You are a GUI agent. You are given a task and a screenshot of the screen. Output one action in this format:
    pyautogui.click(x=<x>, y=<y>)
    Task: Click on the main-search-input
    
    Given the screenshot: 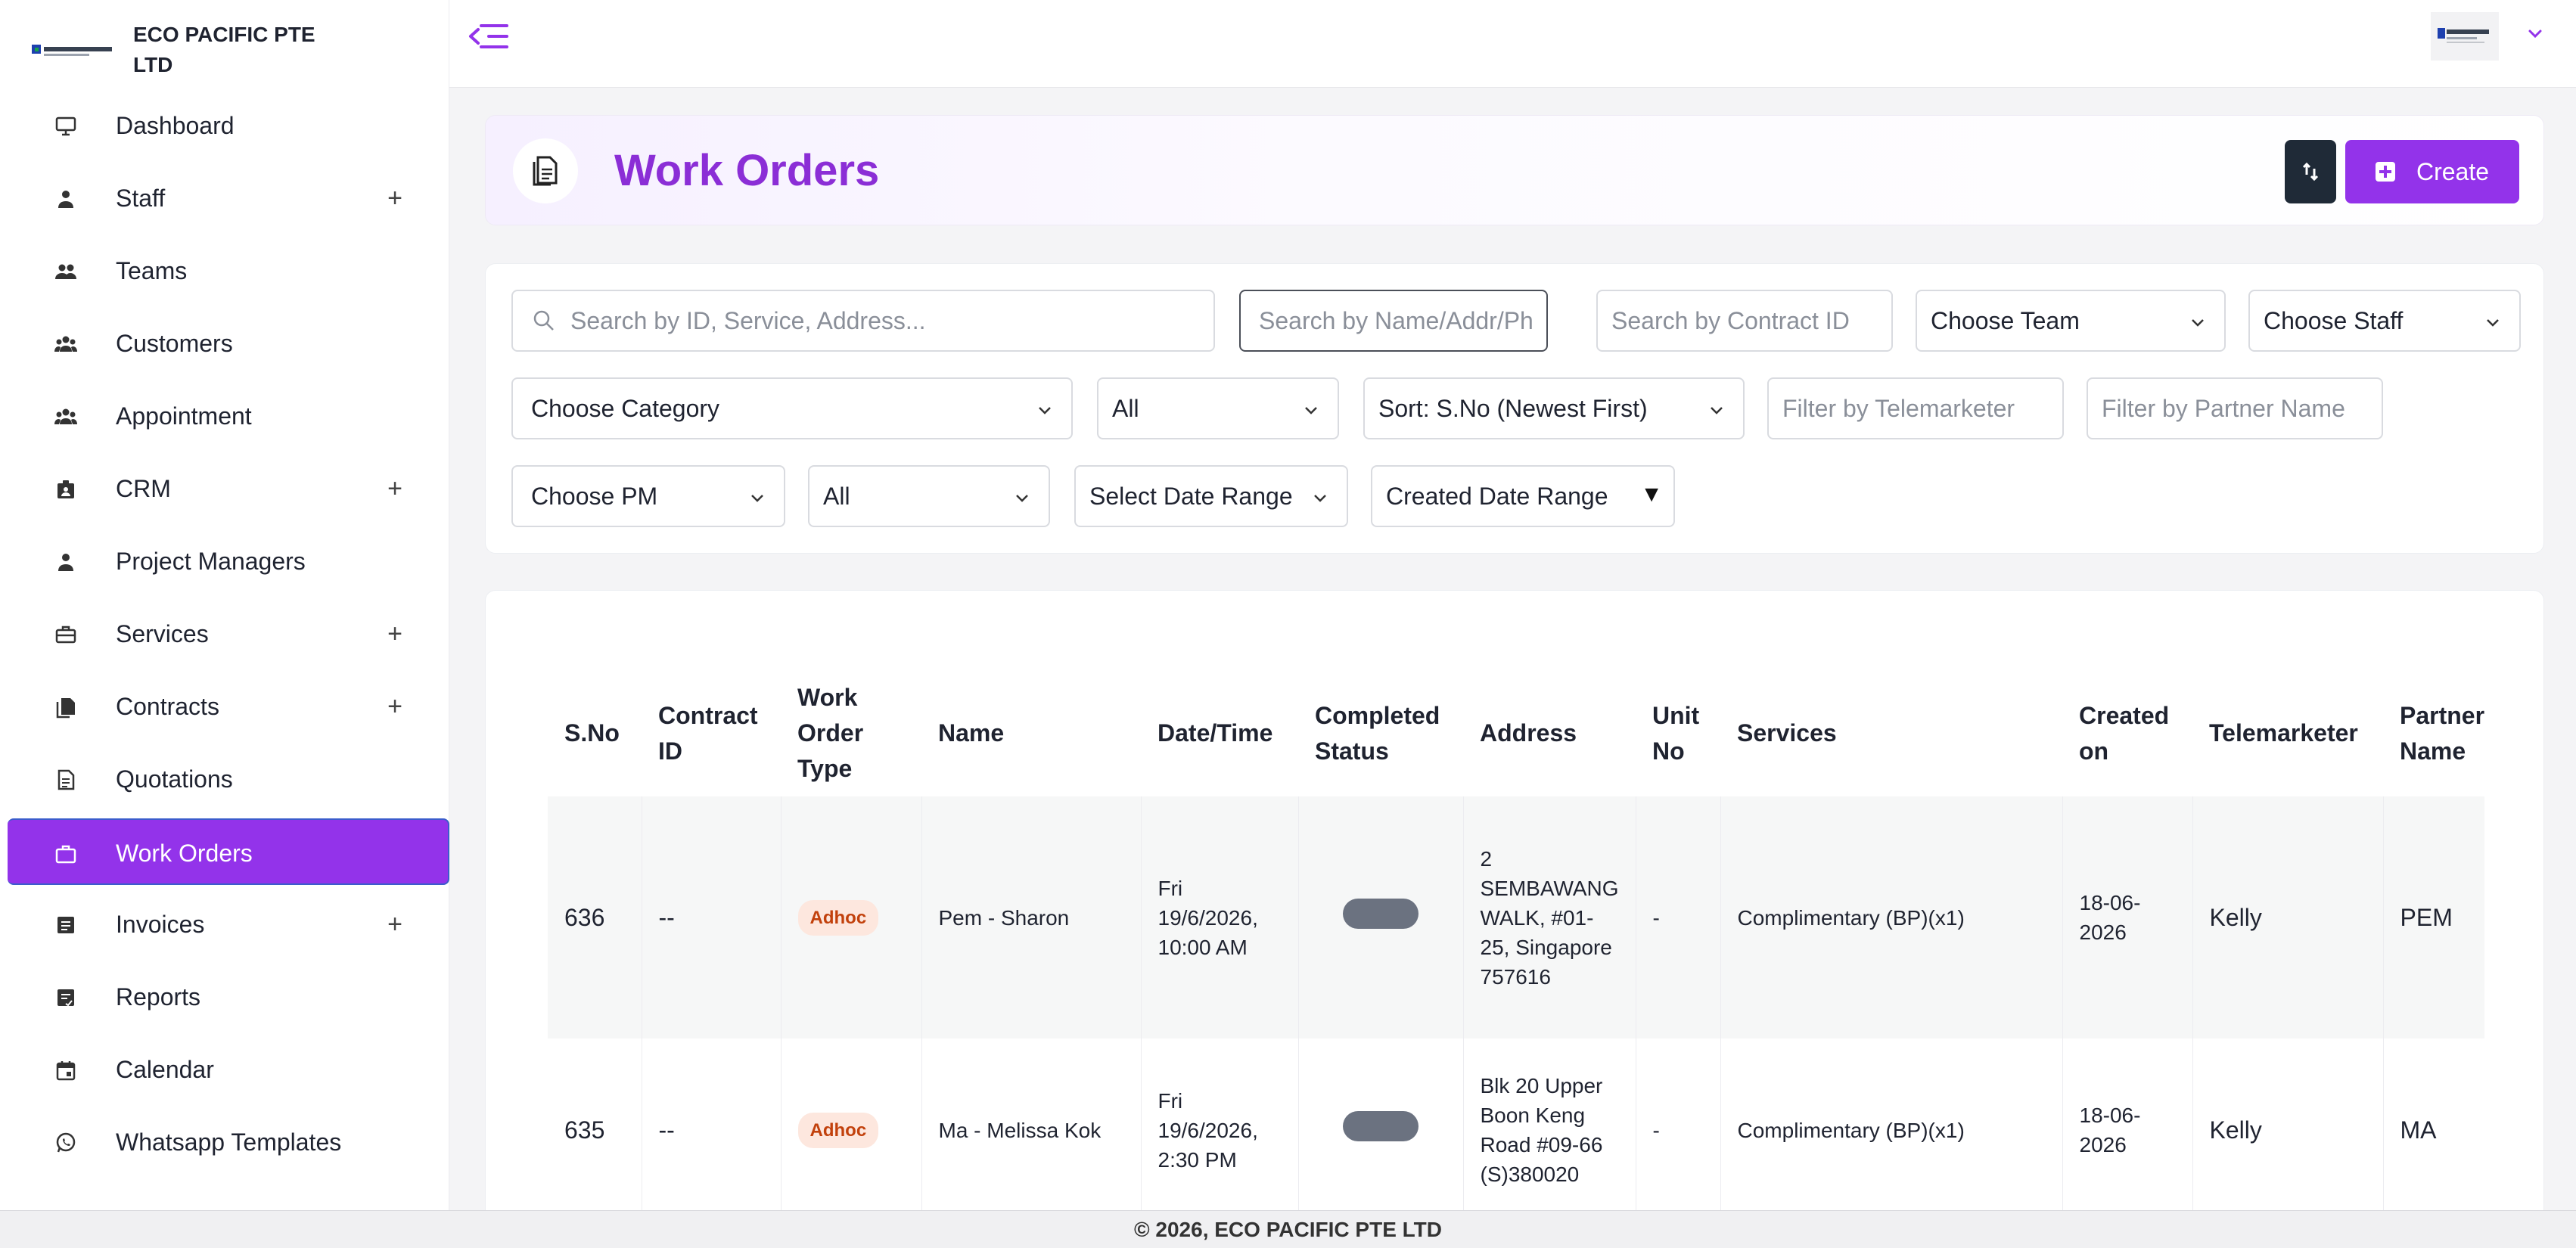 What is the action you would take?
    pyautogui.click(x=891, y=320)
    